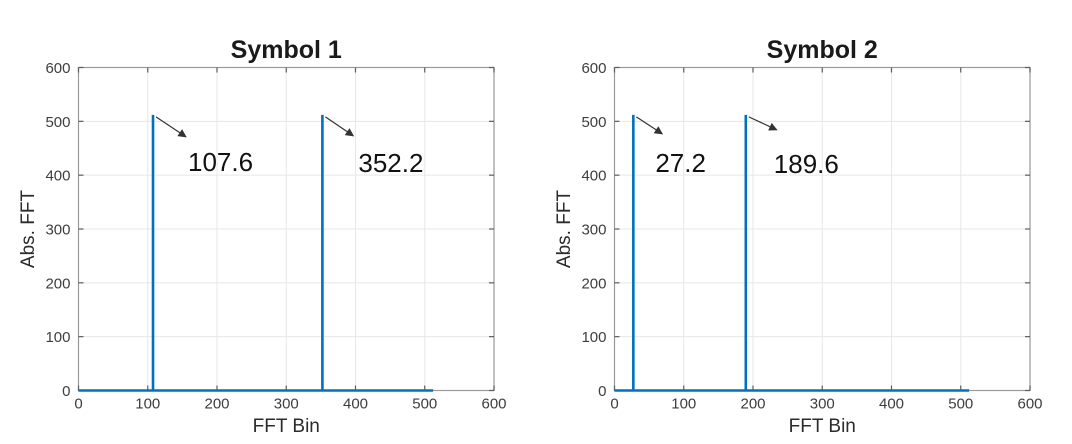 This screenshot has height=444, width=1072. What do you see at coordinates (286, 50) in the screenshot?
I see `chart-title: Symbol 1` at bounding box center [286, 50].